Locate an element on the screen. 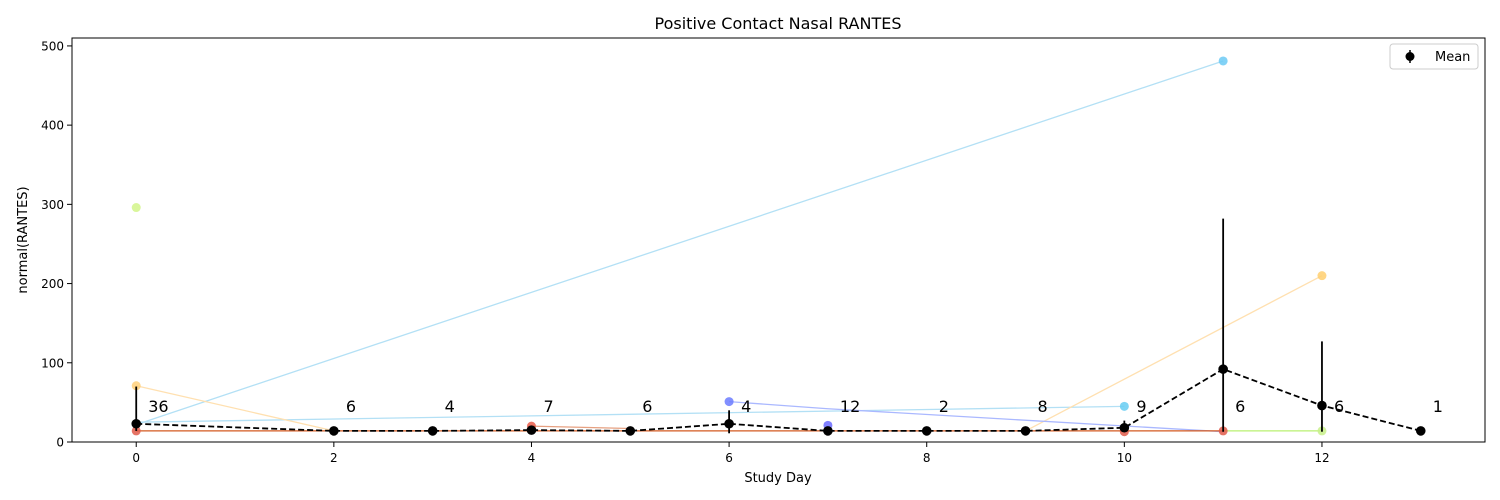 The width and height of the screenshot is (1500, 500). y-tick-label: 0 is located at coordinates (60, 443).